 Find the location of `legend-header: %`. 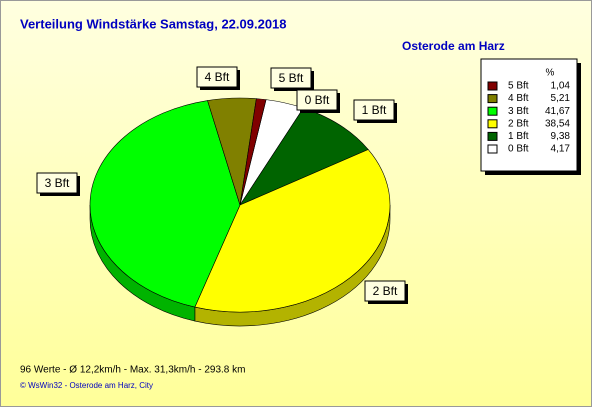

legend-header: % is located at coordinates (550, 73).